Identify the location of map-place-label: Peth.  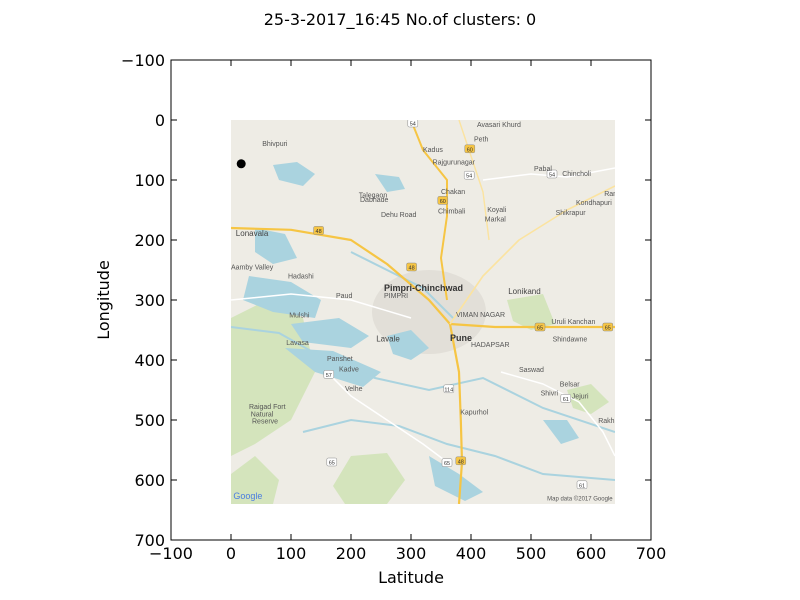
(481, 140).